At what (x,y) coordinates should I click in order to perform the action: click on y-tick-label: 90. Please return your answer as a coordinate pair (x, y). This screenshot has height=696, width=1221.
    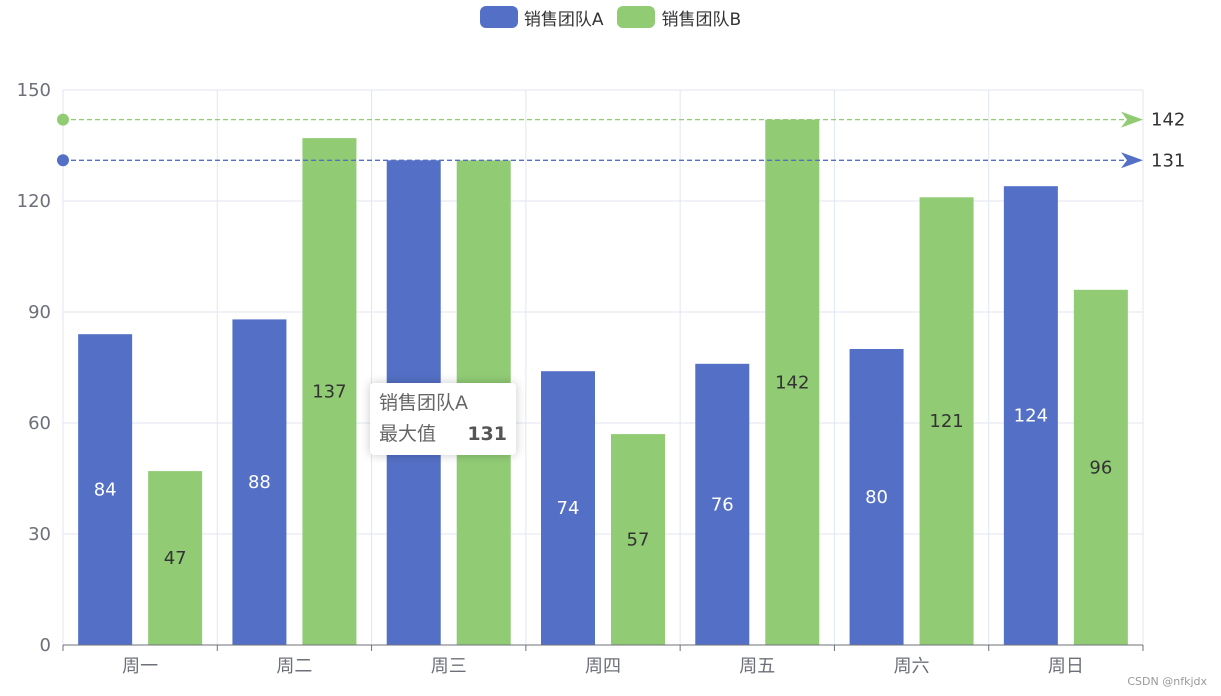
    Looking at the image, I should click on (39, 312).